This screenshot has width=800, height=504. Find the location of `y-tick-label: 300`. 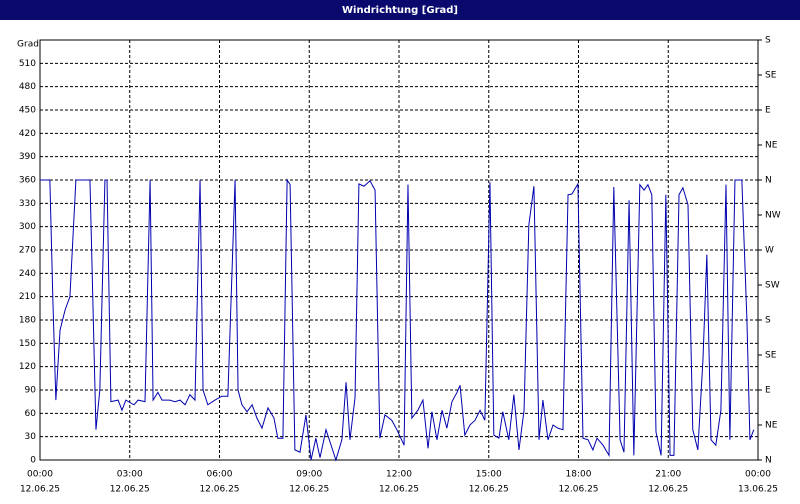

y-tick-label: 300 is located at coordinates (27, 227).